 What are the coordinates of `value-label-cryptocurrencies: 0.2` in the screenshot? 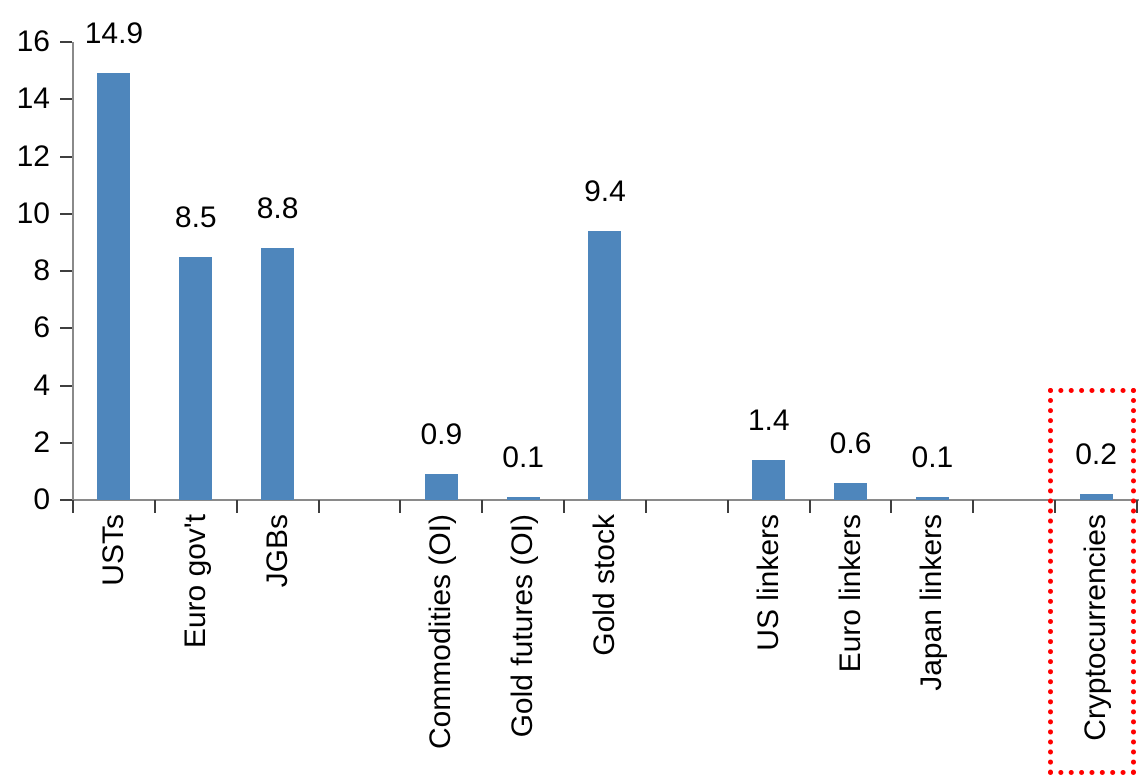 It's located at (1096, 455).